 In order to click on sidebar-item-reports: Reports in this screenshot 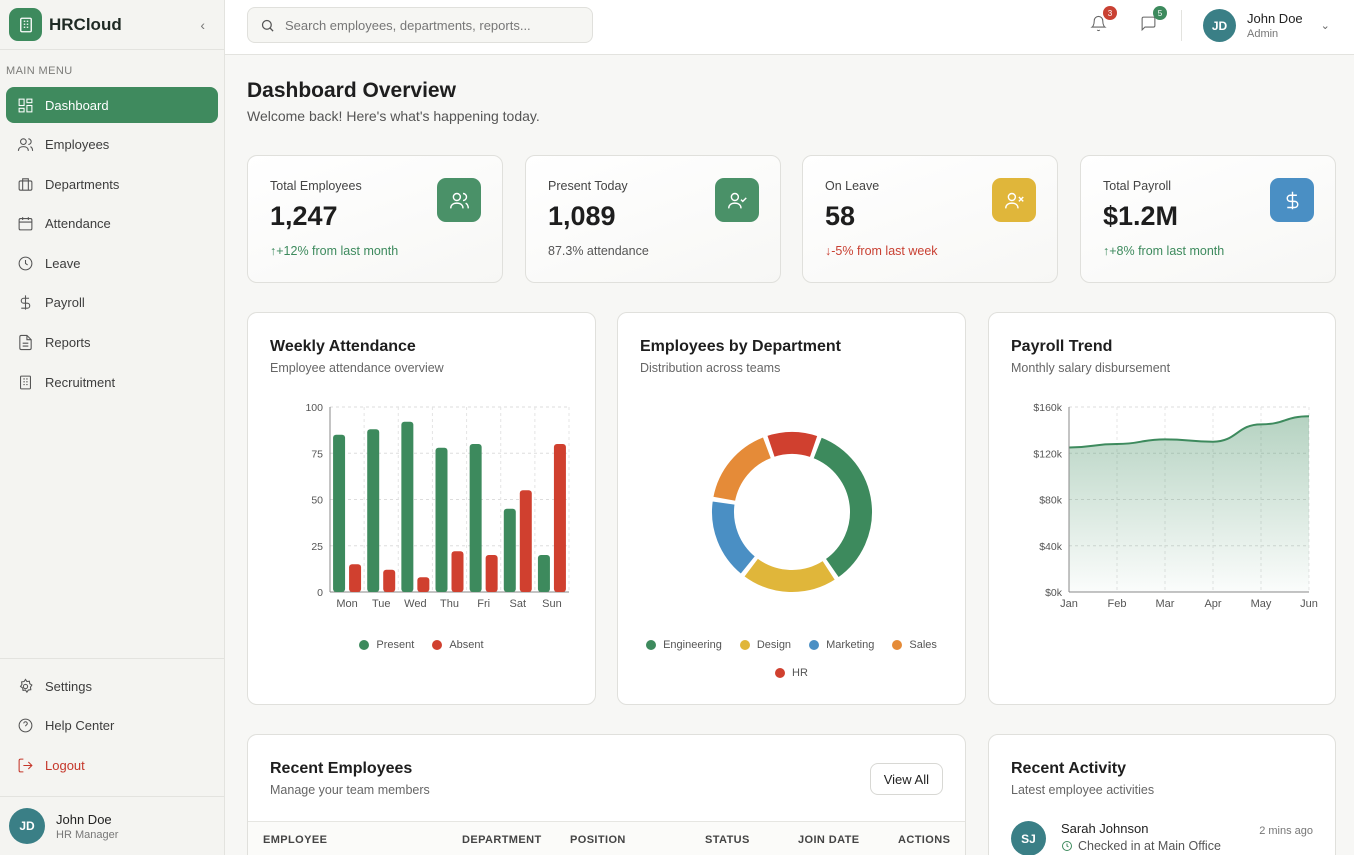, I will do `click(112, 343)`.